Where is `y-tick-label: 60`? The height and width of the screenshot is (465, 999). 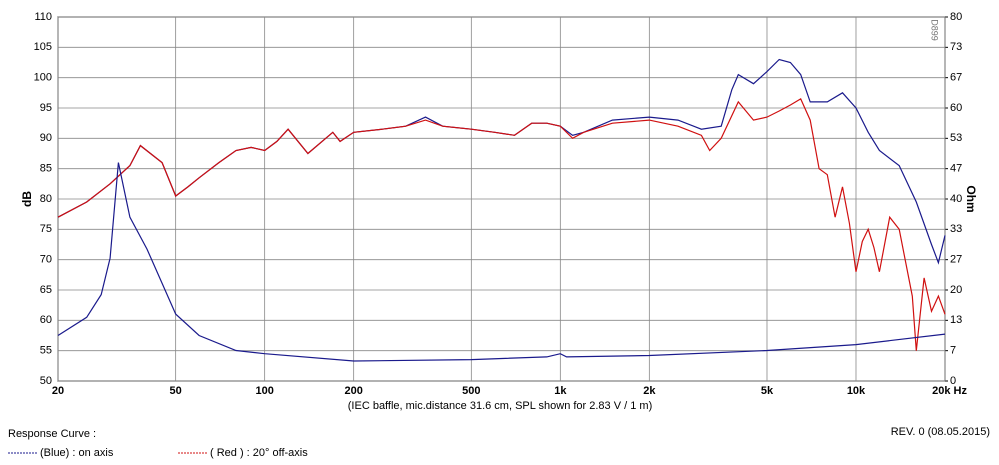
y-tick-label: 60 is located at coordinates (46, 320).